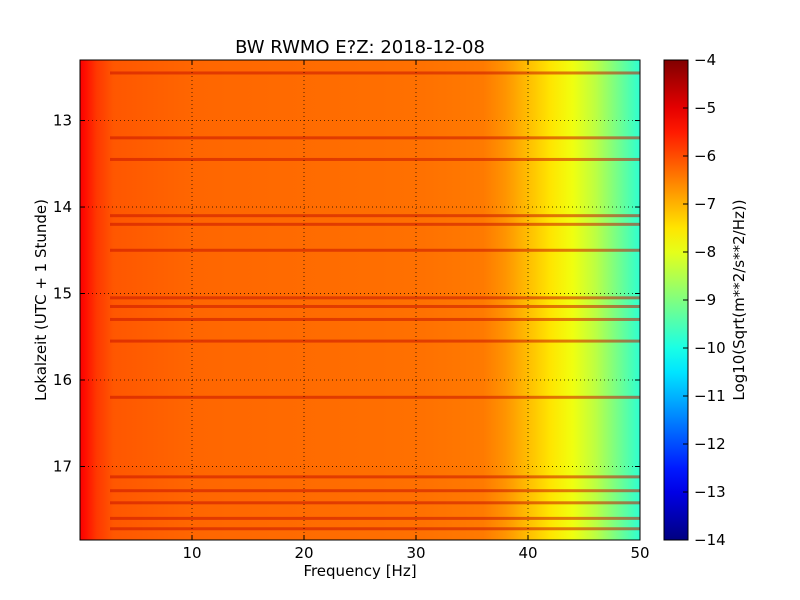 The width and height of the screenshot is (800, 600). Describe the element at coordinates (710, 396) in the screenshot. I see `colorbar-tick-label: −11` at that location.